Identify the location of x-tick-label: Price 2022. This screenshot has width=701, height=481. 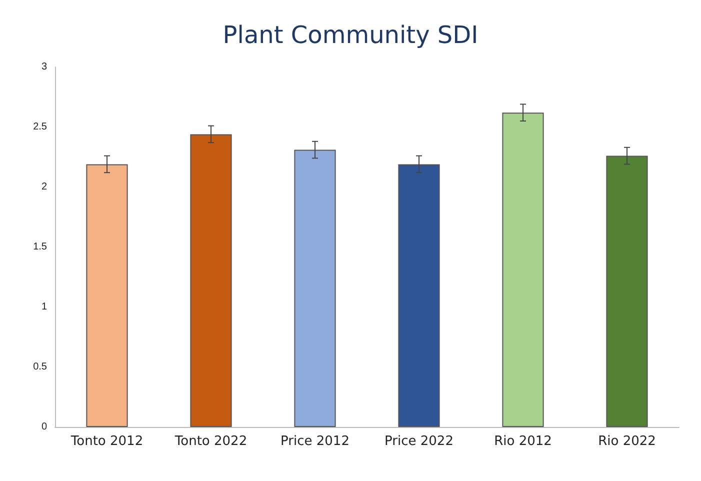
(419, 441).